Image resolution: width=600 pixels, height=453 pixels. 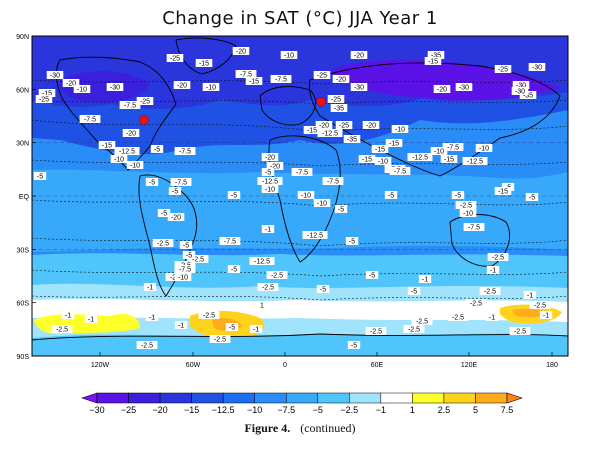 I want to click on colorbar-label: 5, so click(x=475, y=410).